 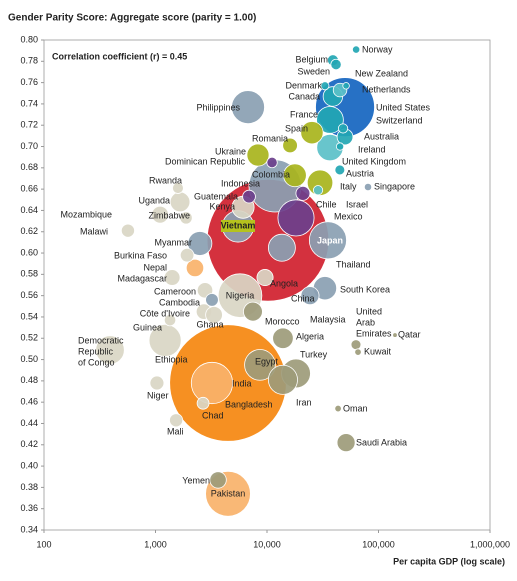 I want to click on y-tick-label: 0.54, so click(x=29, y=316).